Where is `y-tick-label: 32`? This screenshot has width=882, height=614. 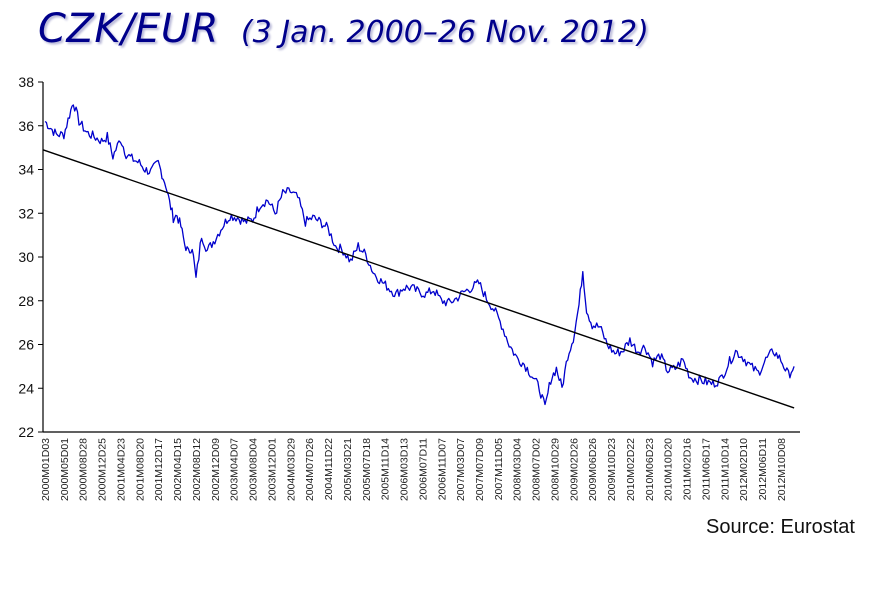 y-tick-label: 32 is located at coordinates (26, 213).